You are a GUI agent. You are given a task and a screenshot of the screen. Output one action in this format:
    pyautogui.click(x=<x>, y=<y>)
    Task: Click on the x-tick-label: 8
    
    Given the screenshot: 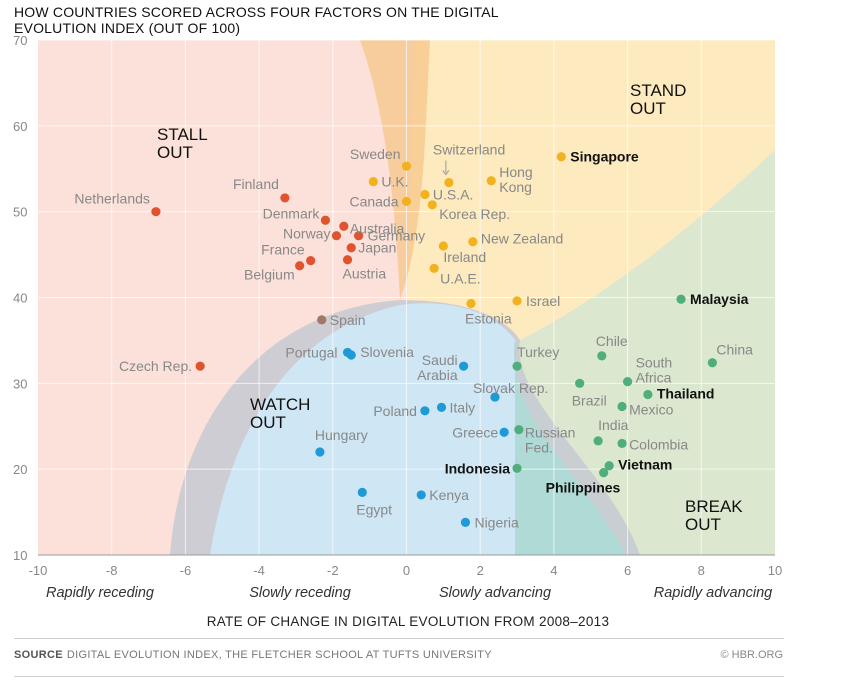 What is the action you would take?
    pyautogui.click(x=701, y=570)
    